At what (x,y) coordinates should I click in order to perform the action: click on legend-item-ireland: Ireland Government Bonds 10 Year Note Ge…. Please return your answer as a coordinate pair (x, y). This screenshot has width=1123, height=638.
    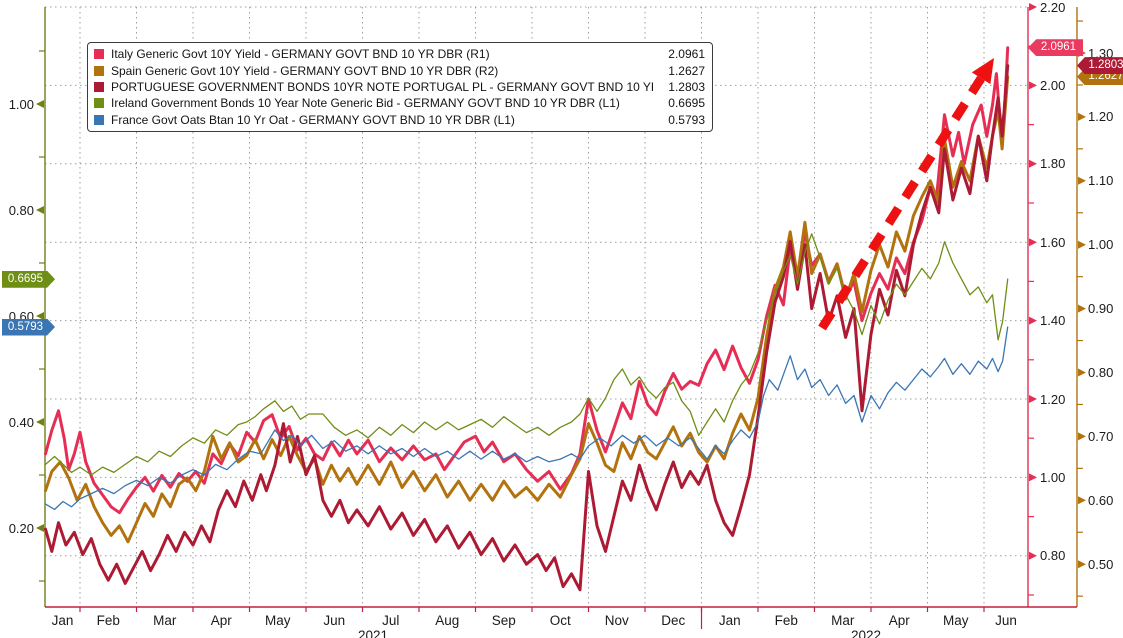
    Looking at the image, I should click on (399, 103).